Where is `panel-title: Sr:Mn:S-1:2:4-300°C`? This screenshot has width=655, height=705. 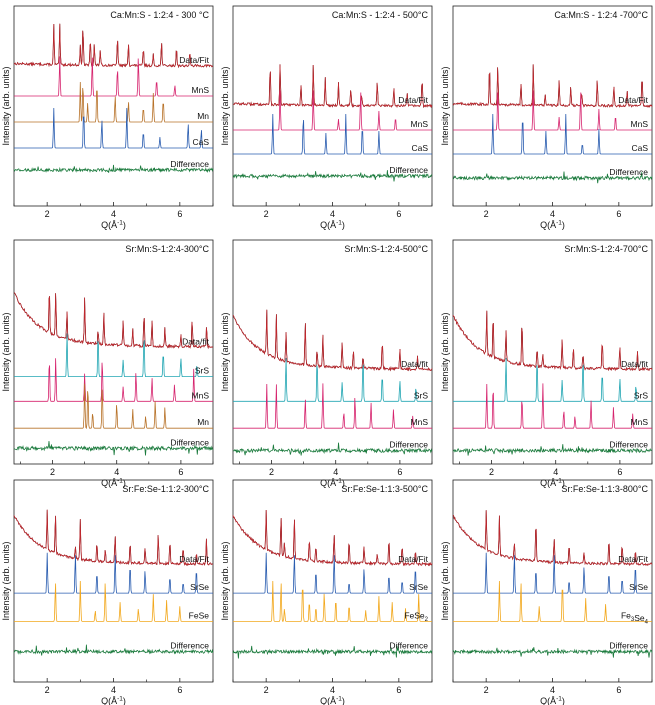 panel-title: Sr:Mn:S-1:2:4-300°C is located at coordinates (167, 249).